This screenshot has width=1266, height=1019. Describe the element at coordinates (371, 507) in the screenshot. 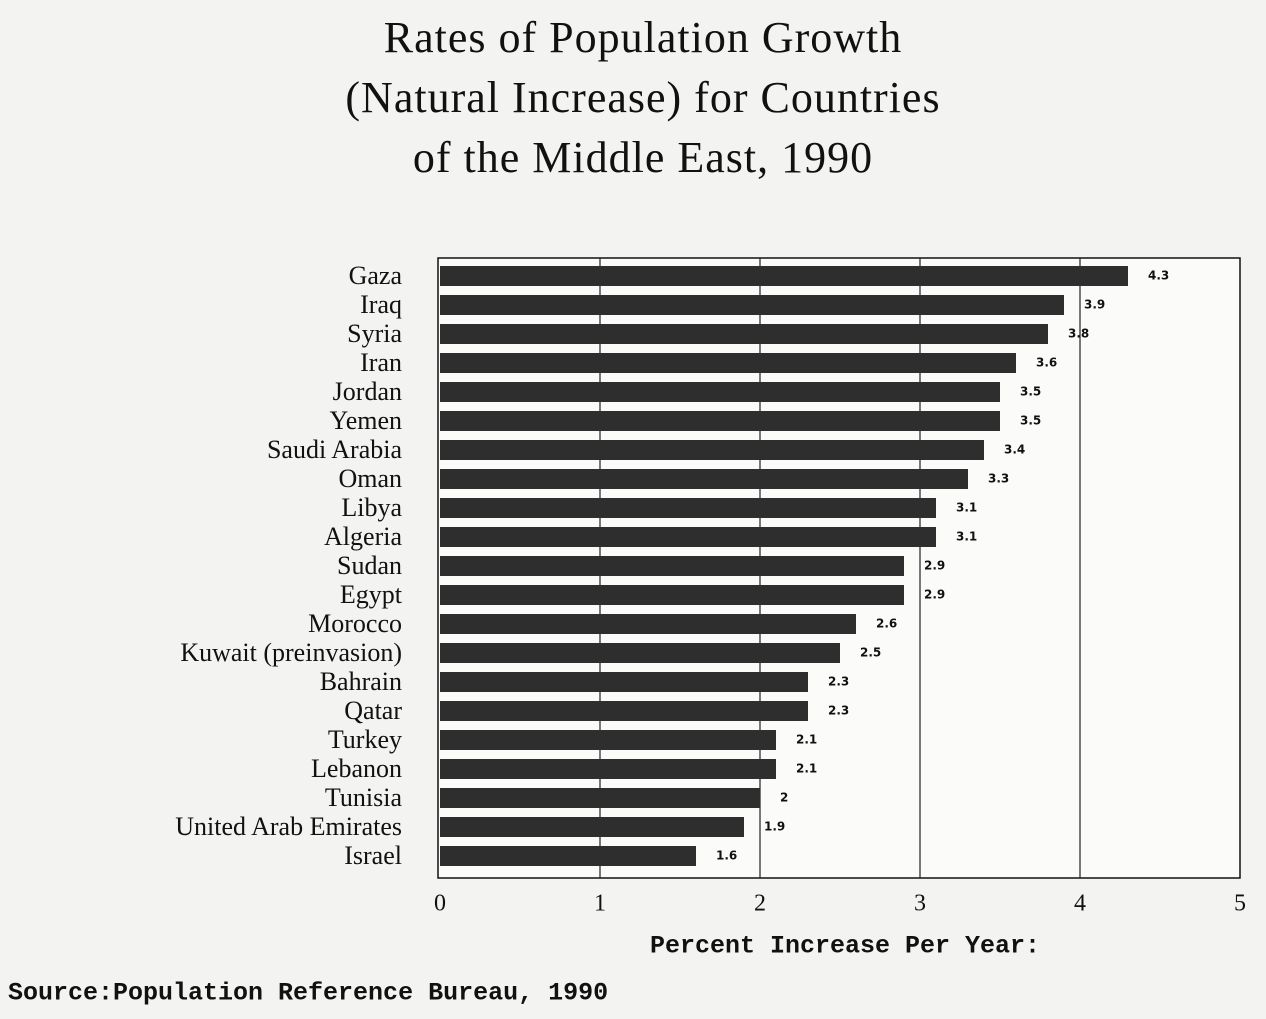

I see `y-tick-label: Libya` at that location.